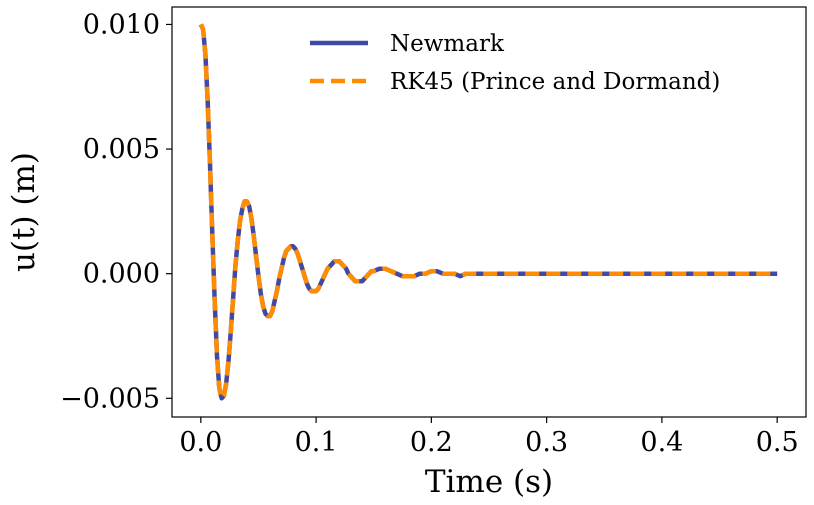 The height and width of the screenshot is (505, 814). I want to click on x-tick-label: 0.3, so click(546, 442).